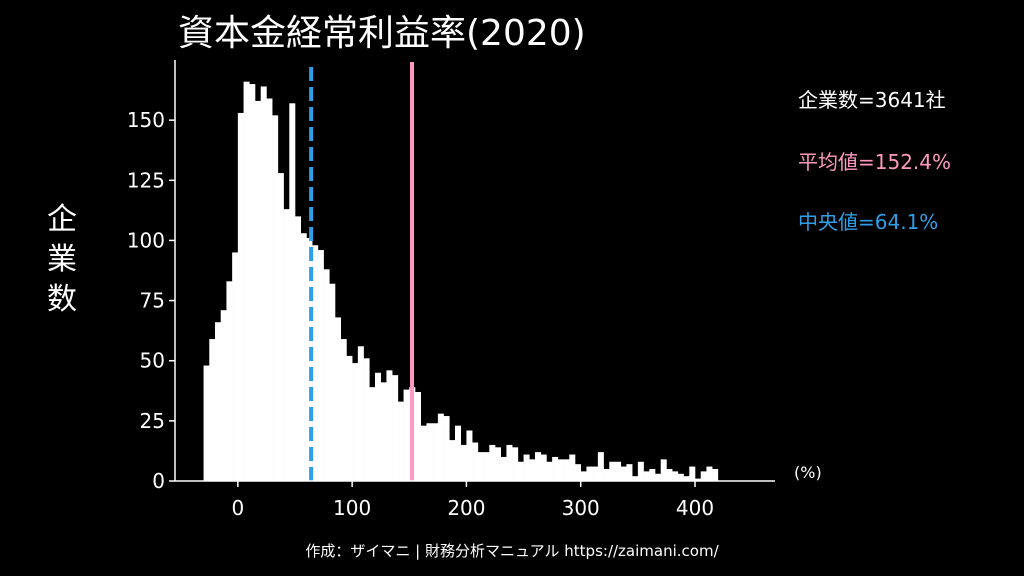 This screenshot has height=576, width=1024. Describe the element at coordinates (237, 508) in the screenshot. I see `x-tick-label: 0` at that location.